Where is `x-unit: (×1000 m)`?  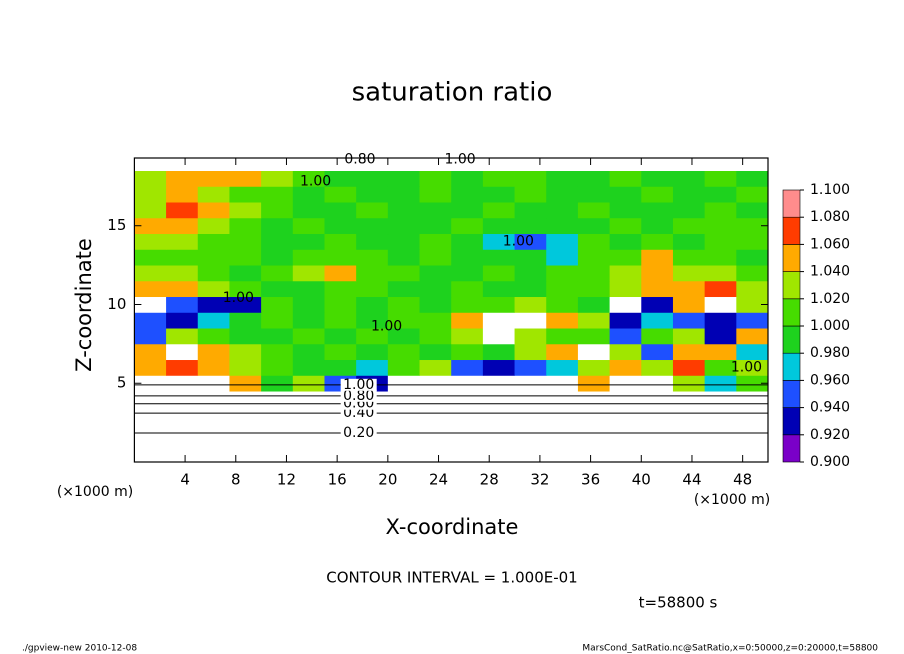 x-unit: (×1000 m) is located at coordinates (732, 500).